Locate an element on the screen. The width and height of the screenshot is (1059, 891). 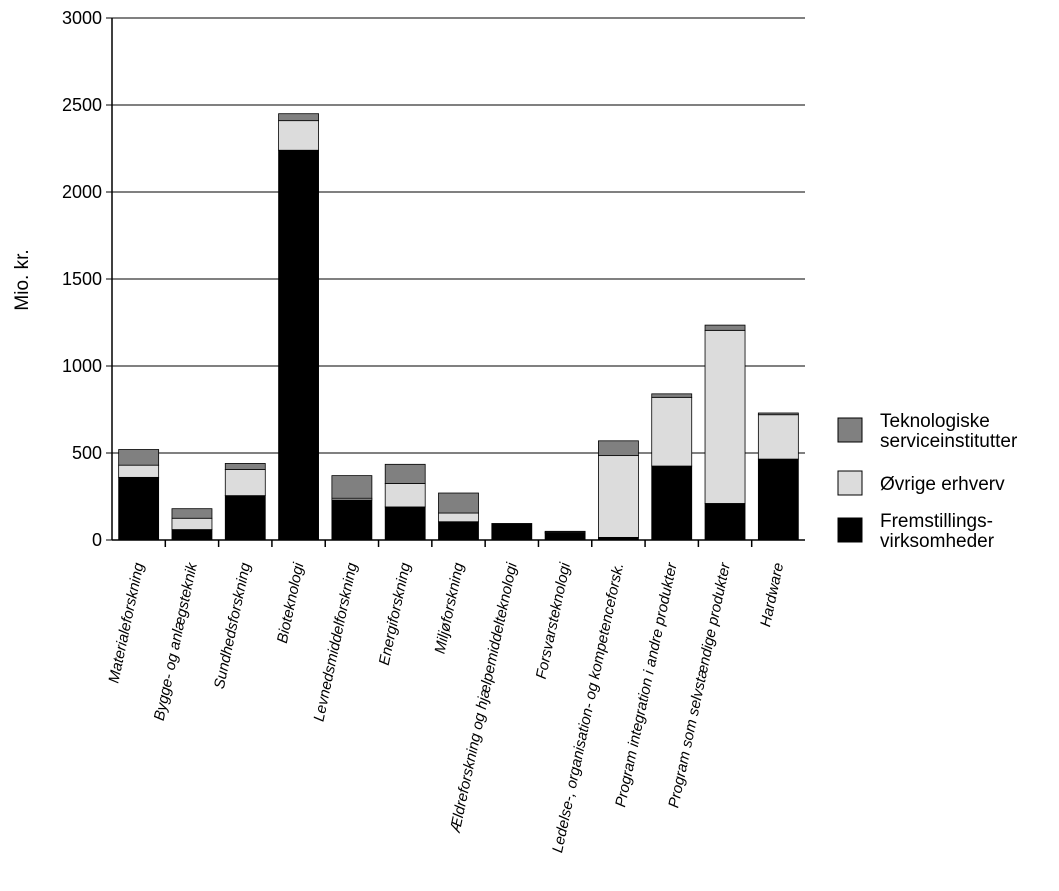
category-label: Materialeforskning is located at coordinates (126, 623).